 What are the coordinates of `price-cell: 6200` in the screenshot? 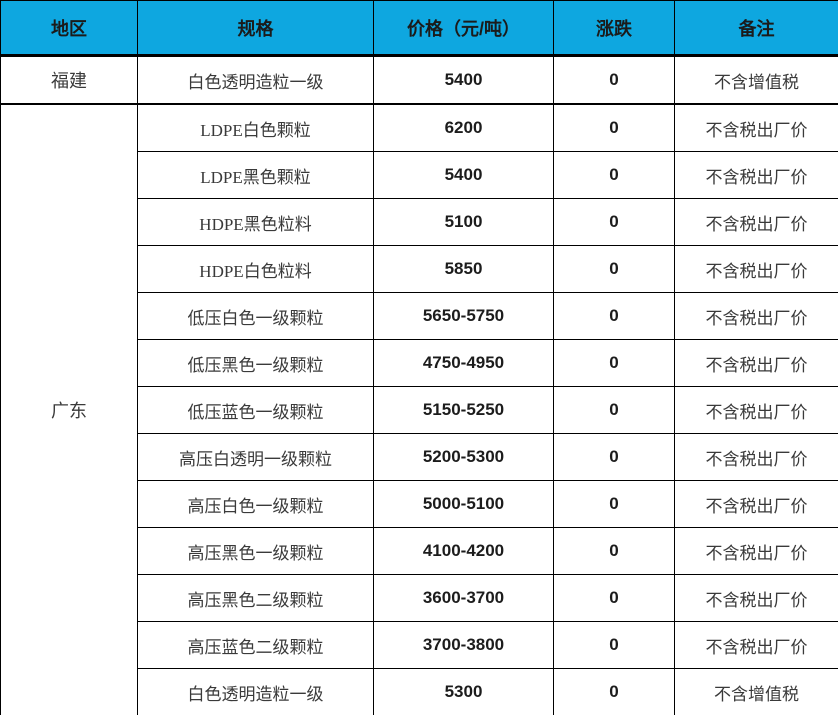 It's located at (463, 127).